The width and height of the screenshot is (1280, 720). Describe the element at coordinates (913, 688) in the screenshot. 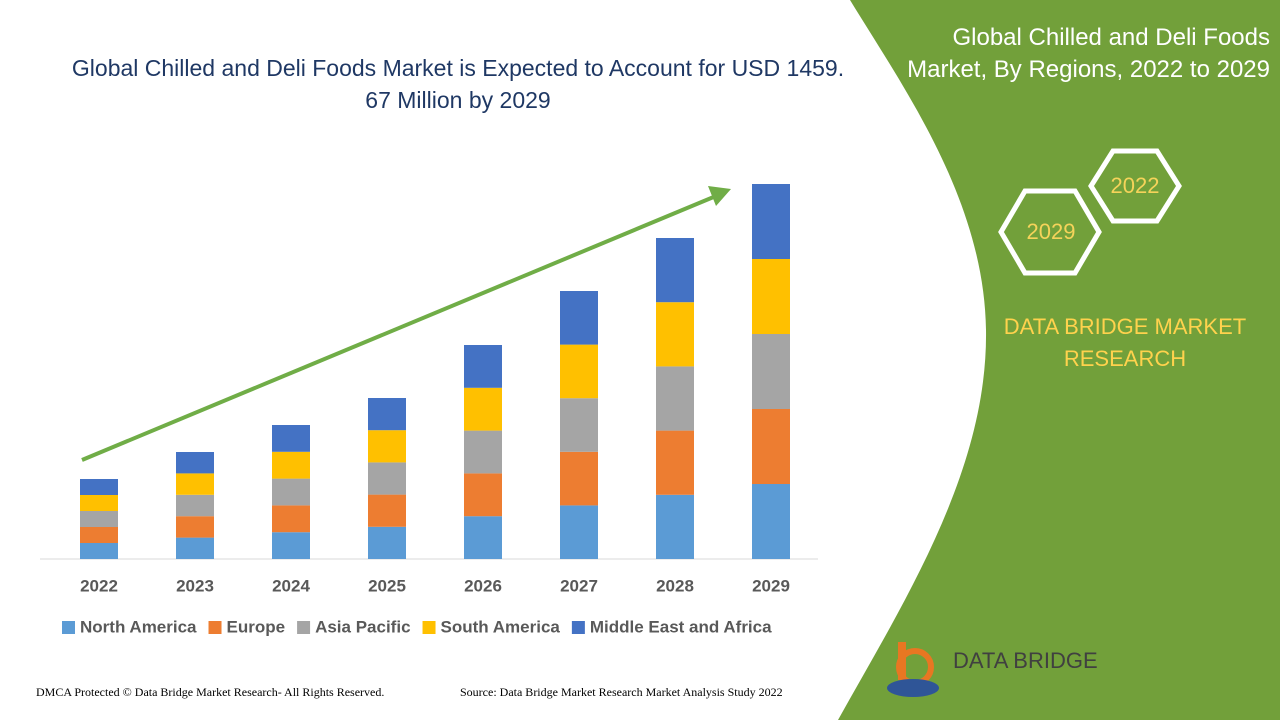

I see `logo-mark` at that location.